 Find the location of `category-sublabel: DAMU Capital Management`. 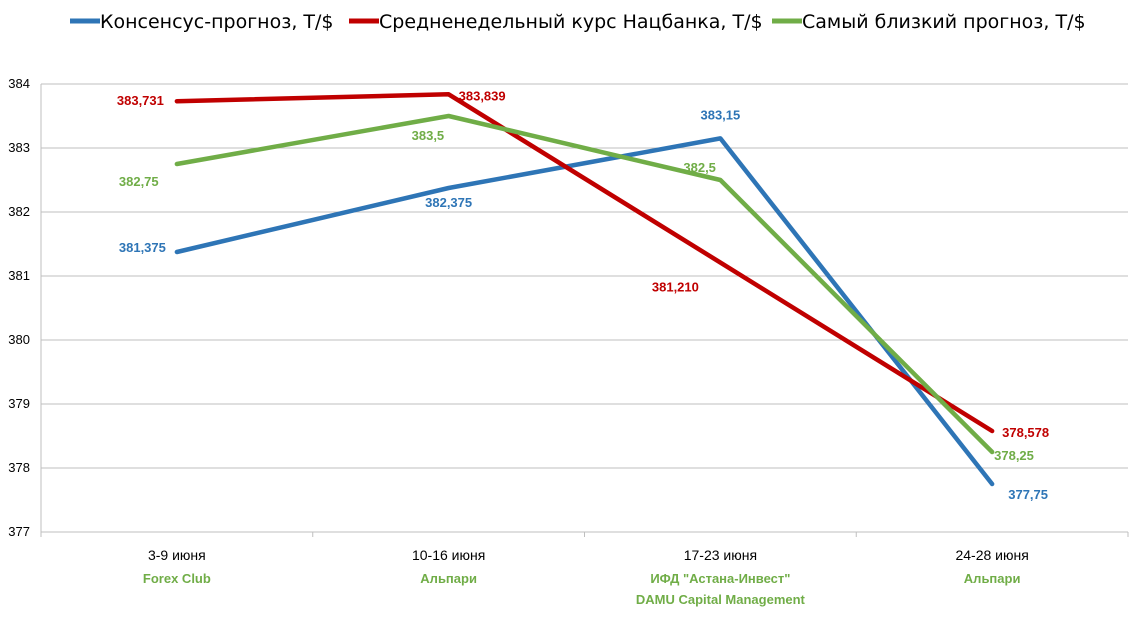

category-sublabel: DAMU Capital Management is located at coordinates (721, 599).